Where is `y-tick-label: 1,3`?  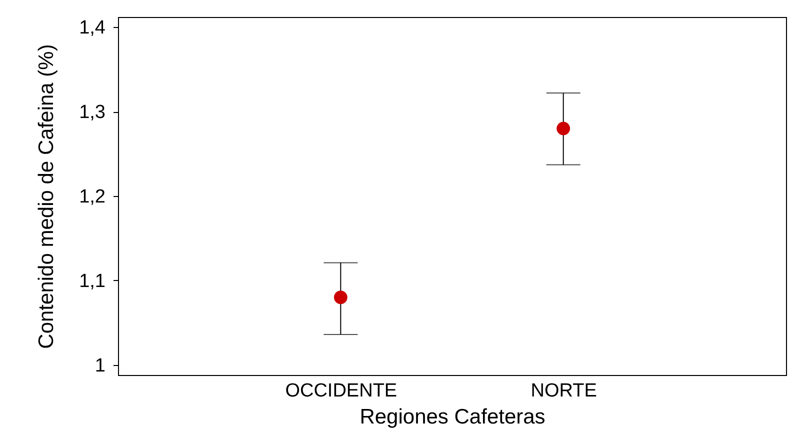 y-tick-label: 1,3 is located at coordinates (92, 113).